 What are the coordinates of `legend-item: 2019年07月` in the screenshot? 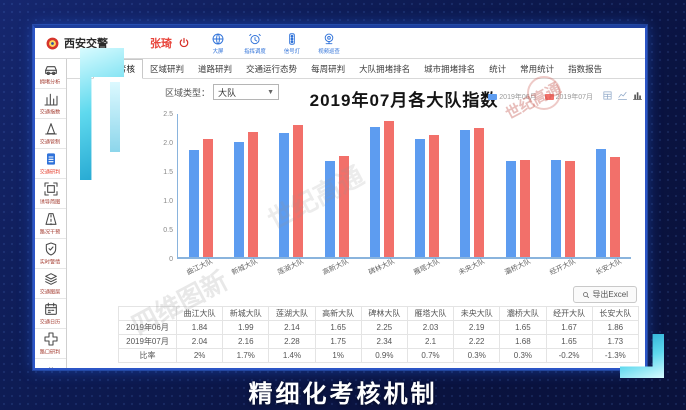 It's located at (568, 97).